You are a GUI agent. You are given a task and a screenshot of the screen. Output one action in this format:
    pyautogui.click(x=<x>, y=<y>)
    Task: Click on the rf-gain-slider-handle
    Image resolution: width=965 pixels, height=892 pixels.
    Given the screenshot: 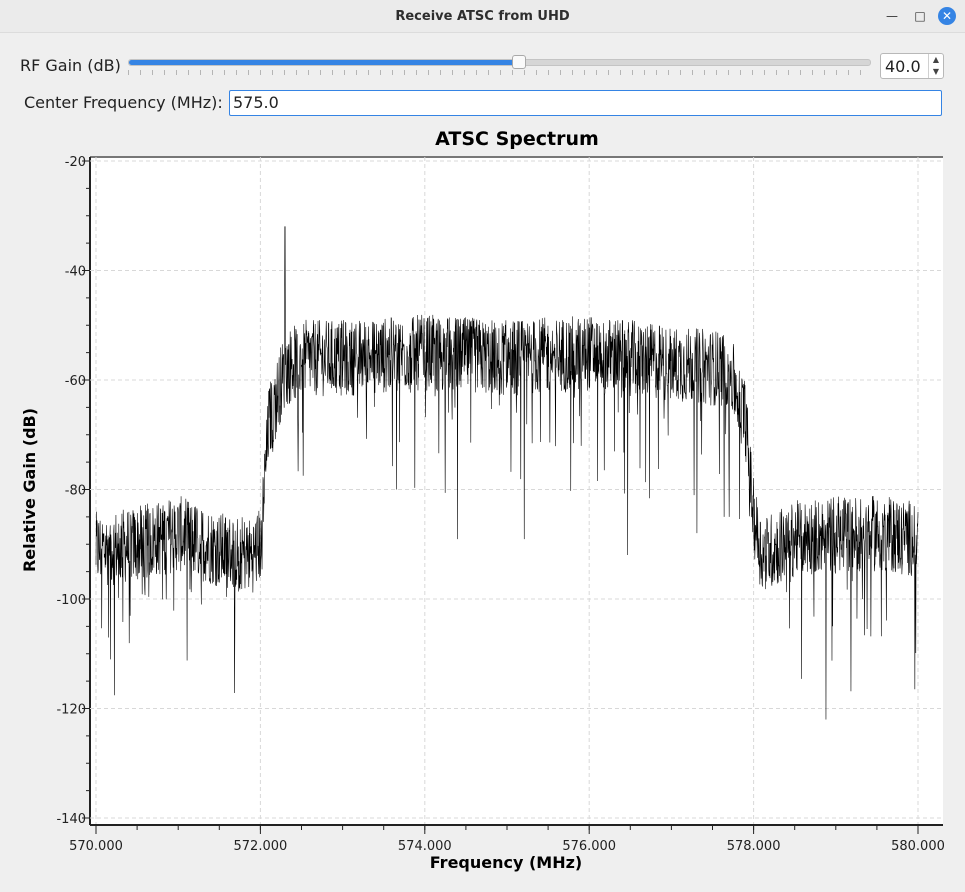 What is the action you would take?
    pyautogui.click(x=519, y=62)
    